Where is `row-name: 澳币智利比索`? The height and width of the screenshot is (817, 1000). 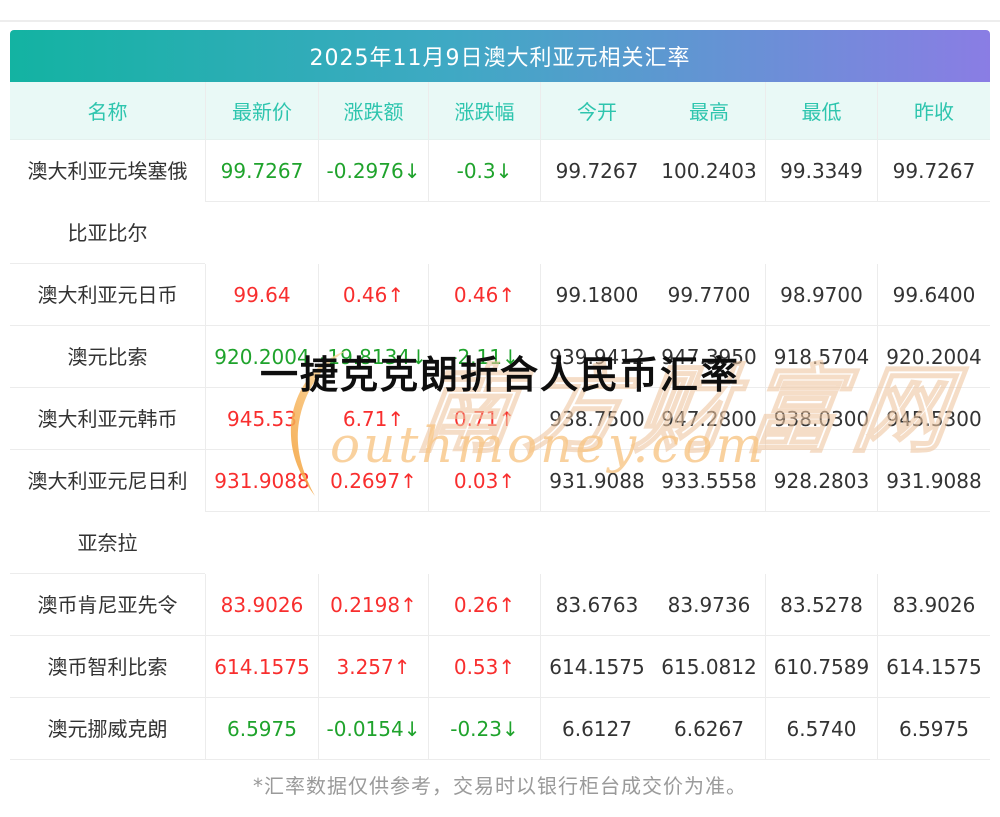
row-name: 澳币智利比索 is located at coordinates (107, 667).